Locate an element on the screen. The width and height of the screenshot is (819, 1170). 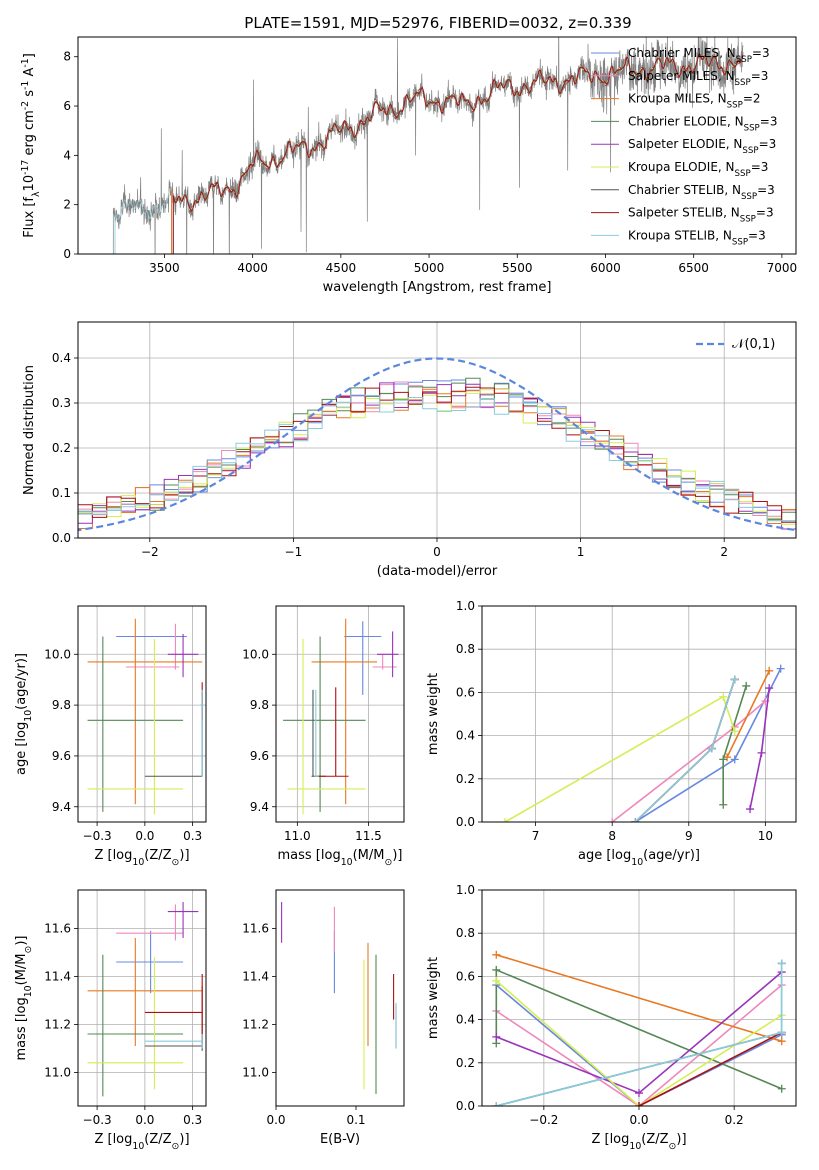
x-tick-label: 5000 is located at coordinates (429, 268).